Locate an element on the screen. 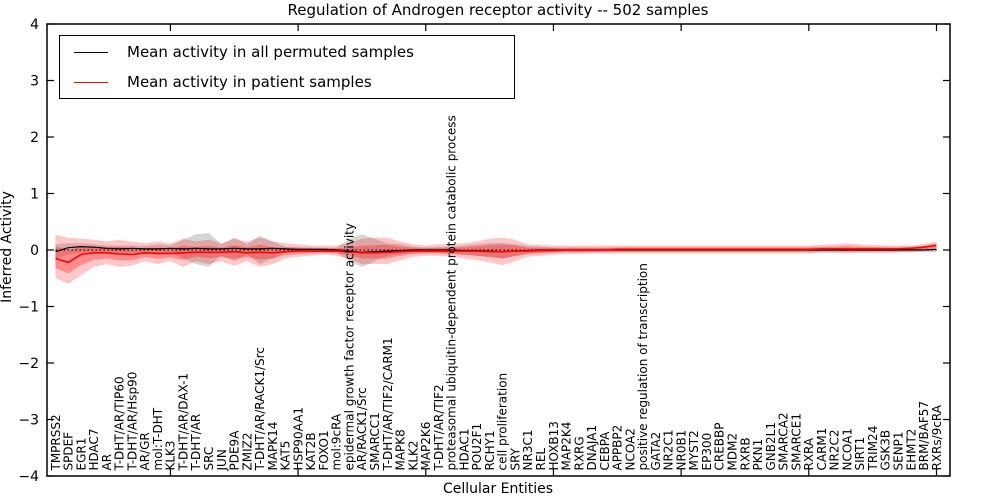  x-category-label: EHMT2 is located at coordinates (911, 450).